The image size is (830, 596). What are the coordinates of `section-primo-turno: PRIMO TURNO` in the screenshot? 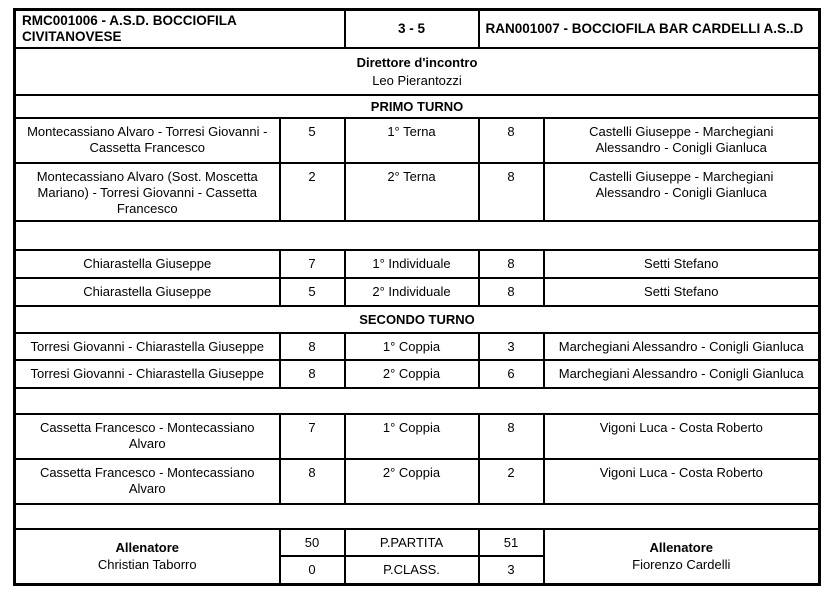 It's located at (417, 106).